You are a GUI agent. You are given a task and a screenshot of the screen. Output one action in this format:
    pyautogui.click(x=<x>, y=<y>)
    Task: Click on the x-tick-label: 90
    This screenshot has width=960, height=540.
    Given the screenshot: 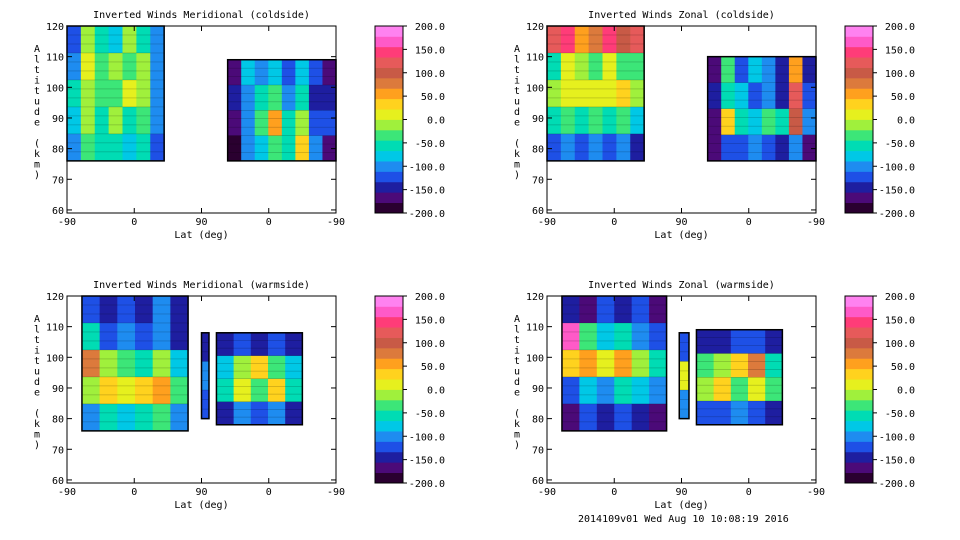 What is the action you would take?
    pyautogui.click(x=201, y=492)
    